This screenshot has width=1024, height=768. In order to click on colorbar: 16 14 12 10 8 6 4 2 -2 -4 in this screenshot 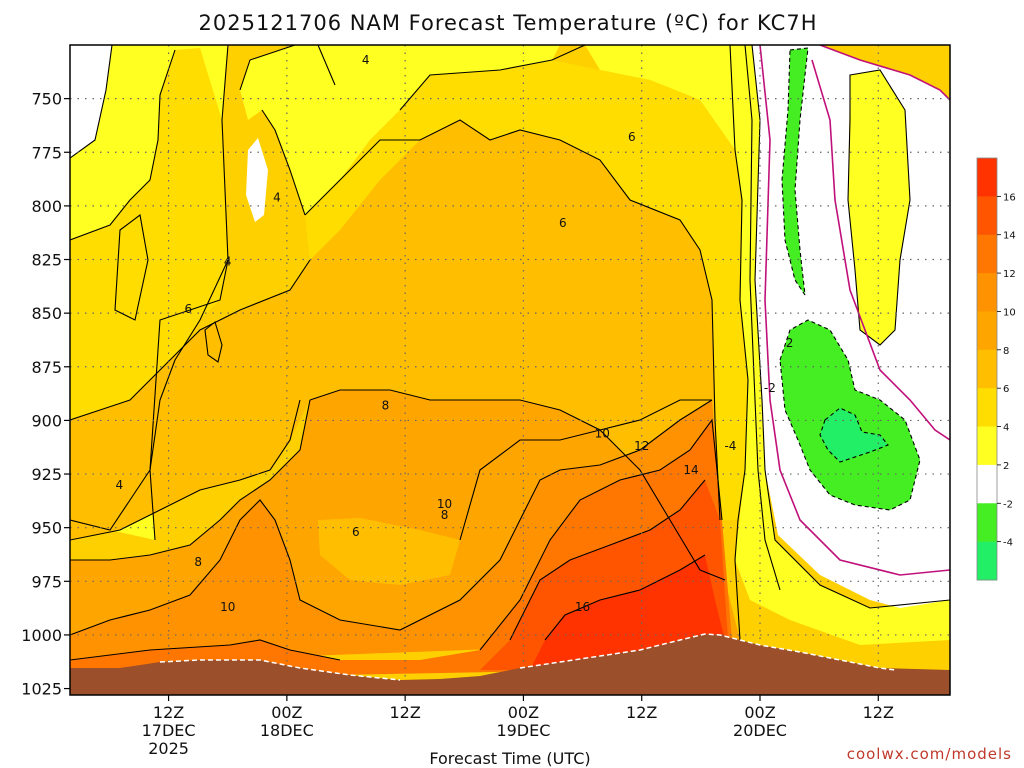, I will do `click(996, 369)`.